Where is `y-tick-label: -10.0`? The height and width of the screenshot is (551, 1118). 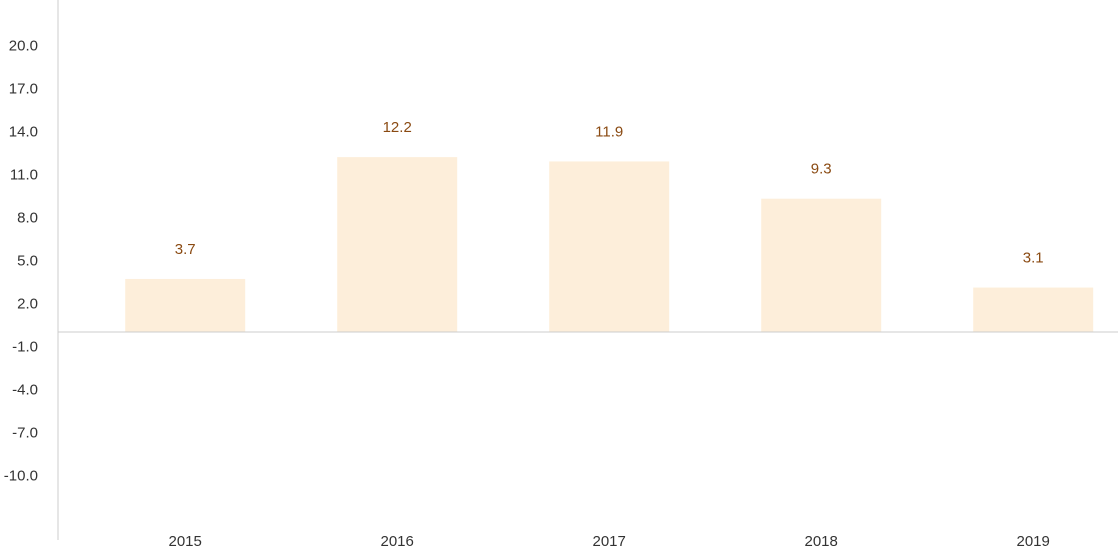 y-tick-label: -10.0 is located at coordinates (21, 475).